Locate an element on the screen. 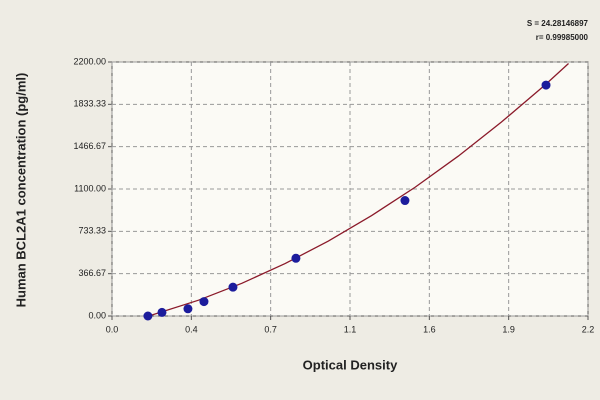 This screenshot has width=600, height=400. annotation: S = 24.28146897 is located at coordinates (558, 23).